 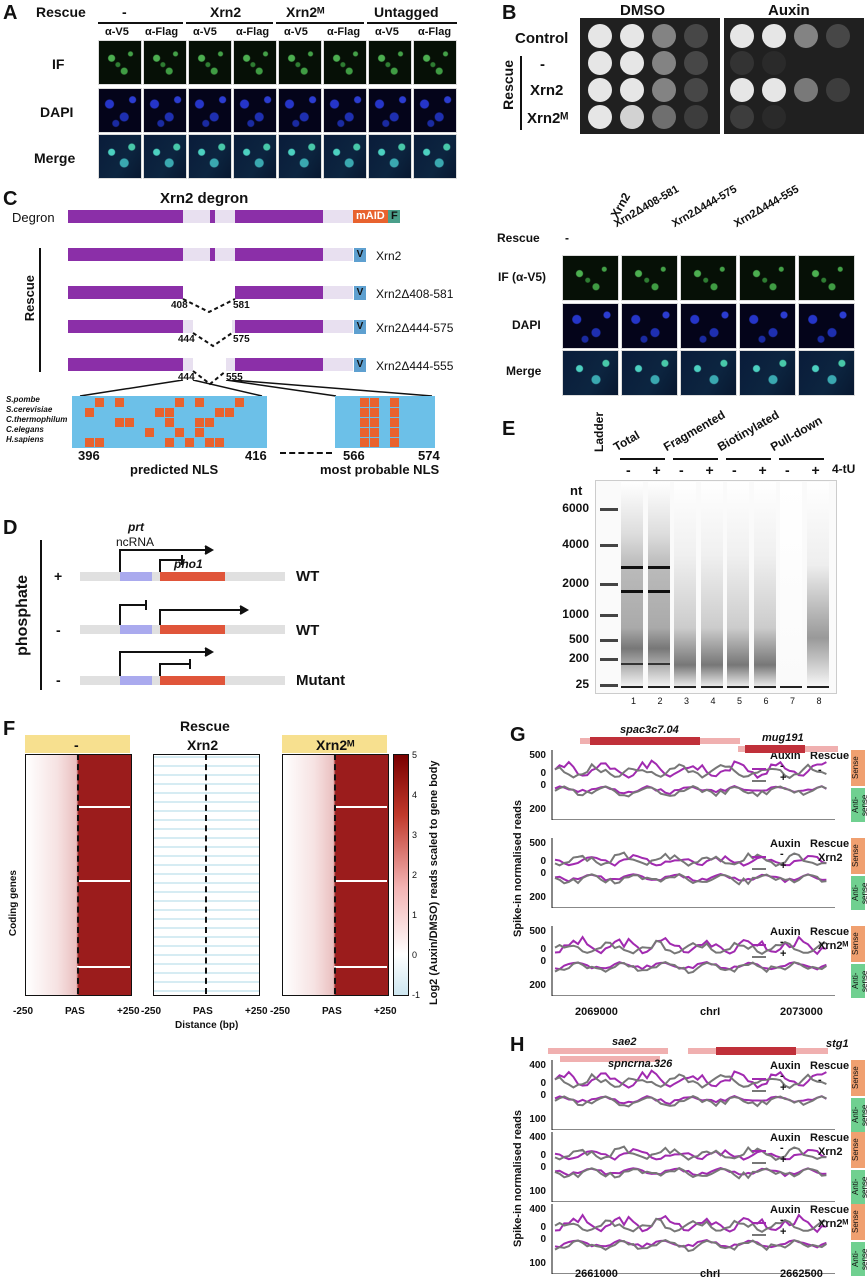 I want to click on b-row-control: Control, so click(x=542, y=38).